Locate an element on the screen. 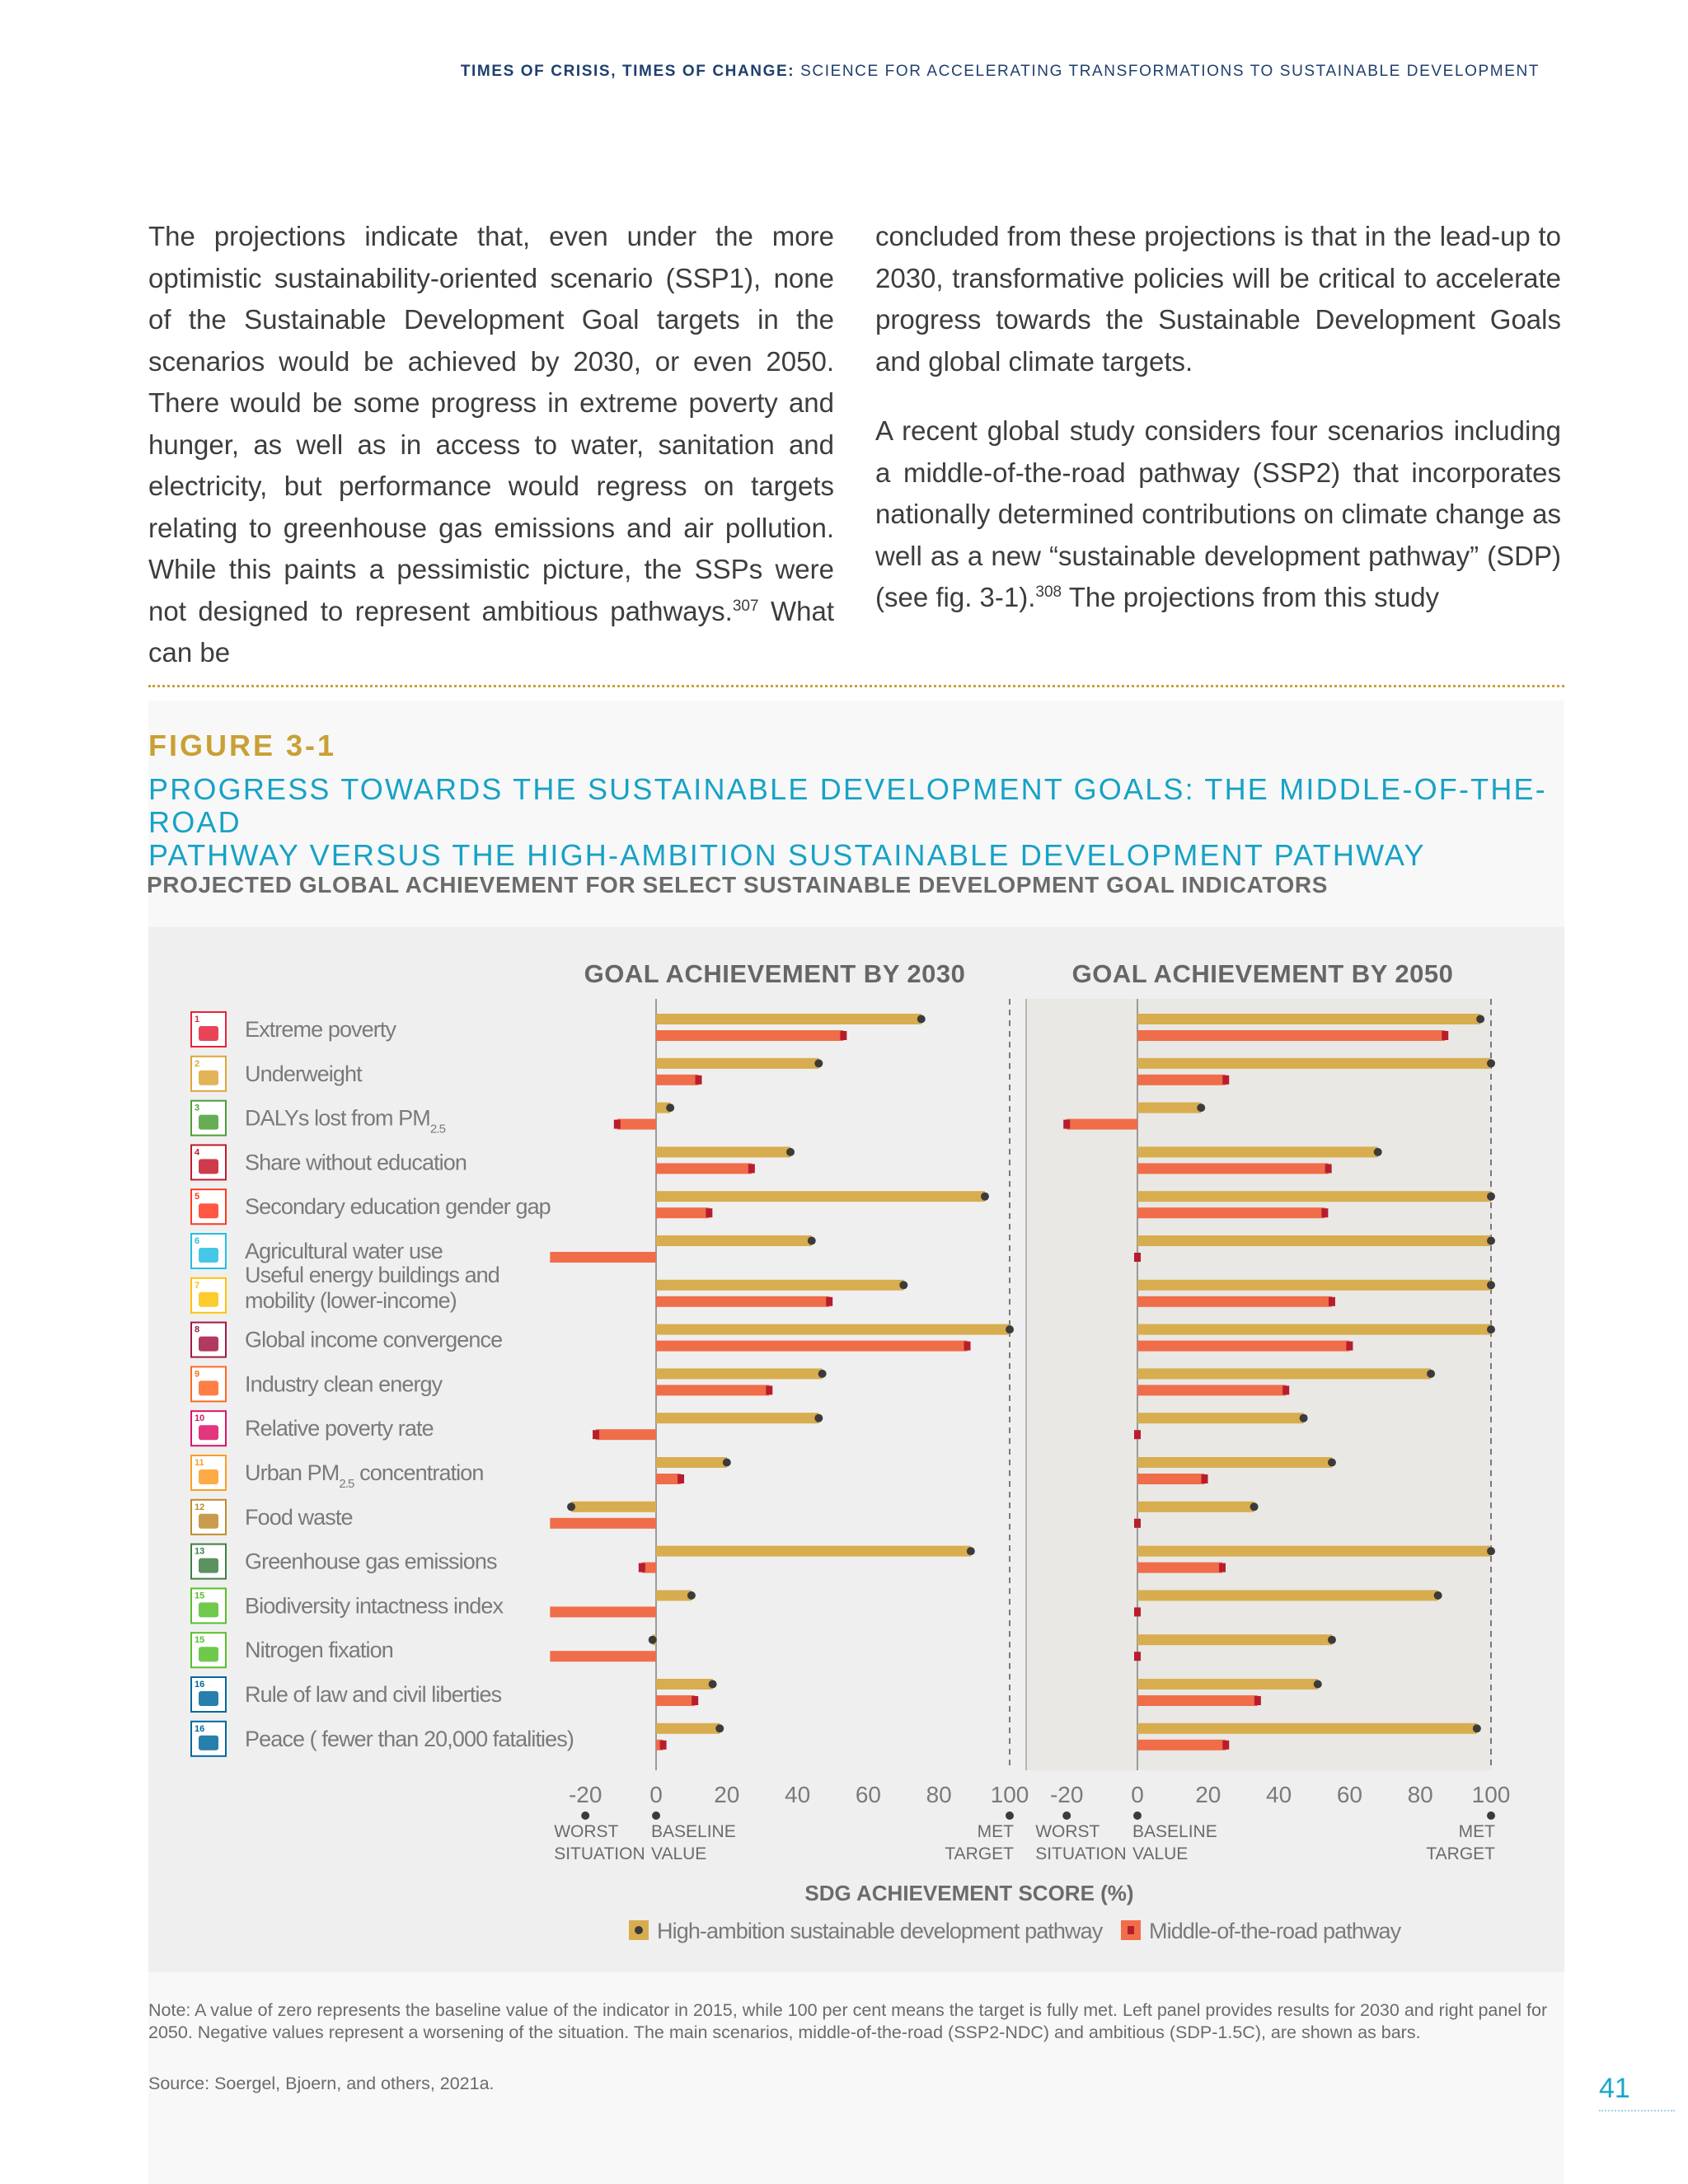 Image resolution: width=1688 pixels, height=2184 pixels. tick-annotation: MET is located at coordinates (1478, 1831).